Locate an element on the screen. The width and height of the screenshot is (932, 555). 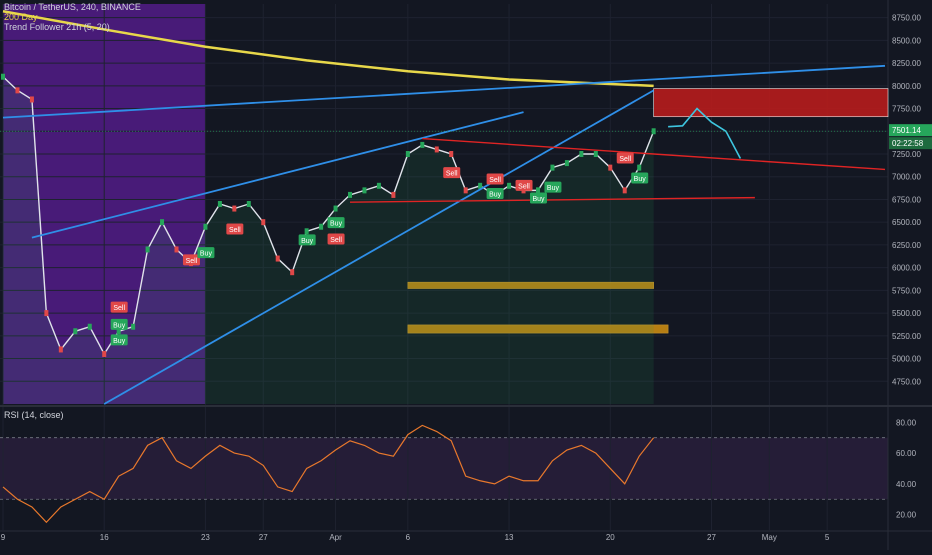
price-tick-label: 6750.00 is located at coordinates (906, 199).